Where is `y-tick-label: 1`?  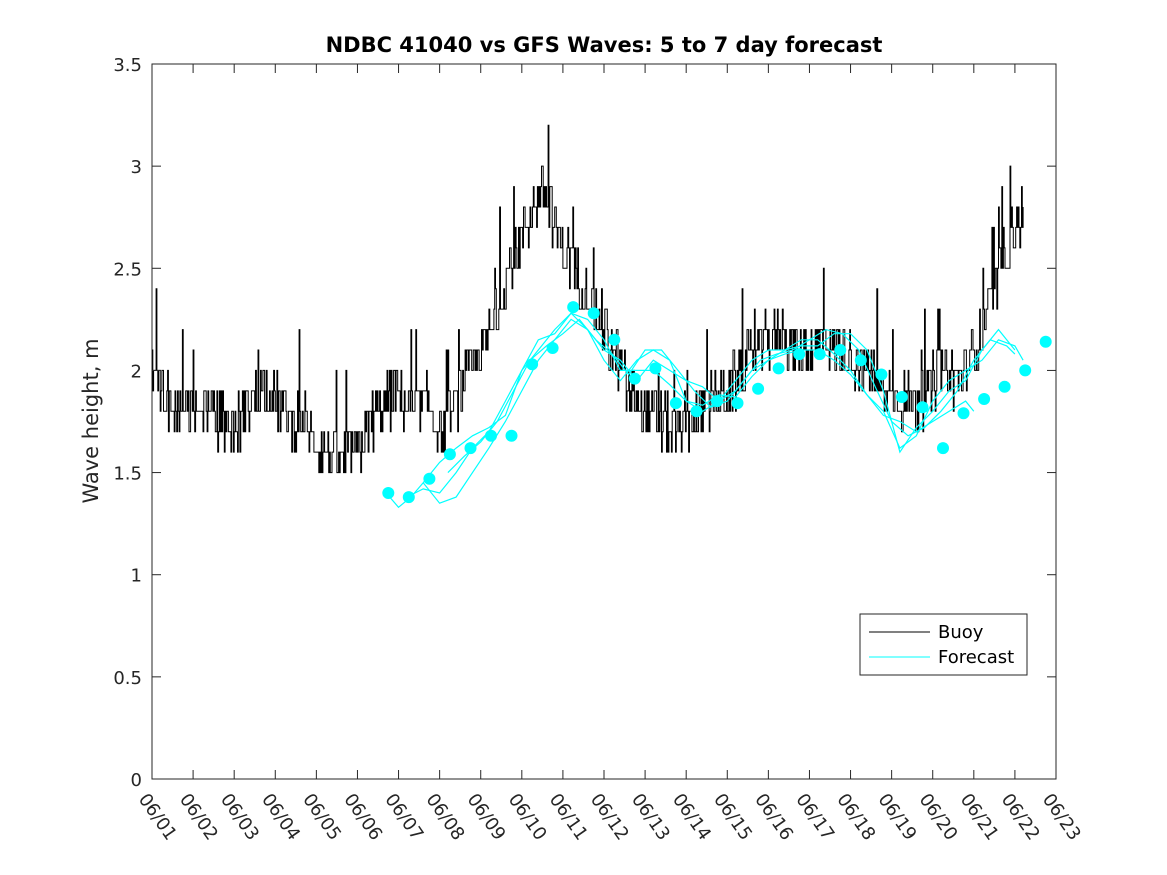 y-tick-label: 1 is located at coordinates (136, 576).